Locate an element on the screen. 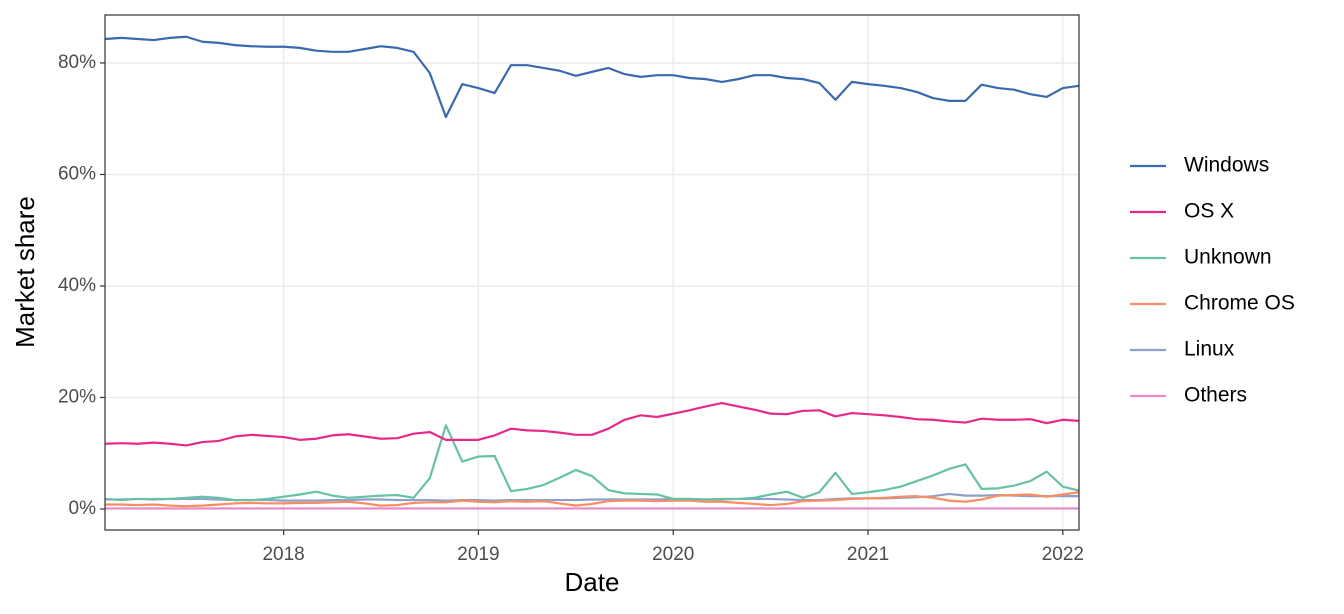 The image size is (1344, 614). x-tick-label: 2018 is located at coordinates (283, 554).